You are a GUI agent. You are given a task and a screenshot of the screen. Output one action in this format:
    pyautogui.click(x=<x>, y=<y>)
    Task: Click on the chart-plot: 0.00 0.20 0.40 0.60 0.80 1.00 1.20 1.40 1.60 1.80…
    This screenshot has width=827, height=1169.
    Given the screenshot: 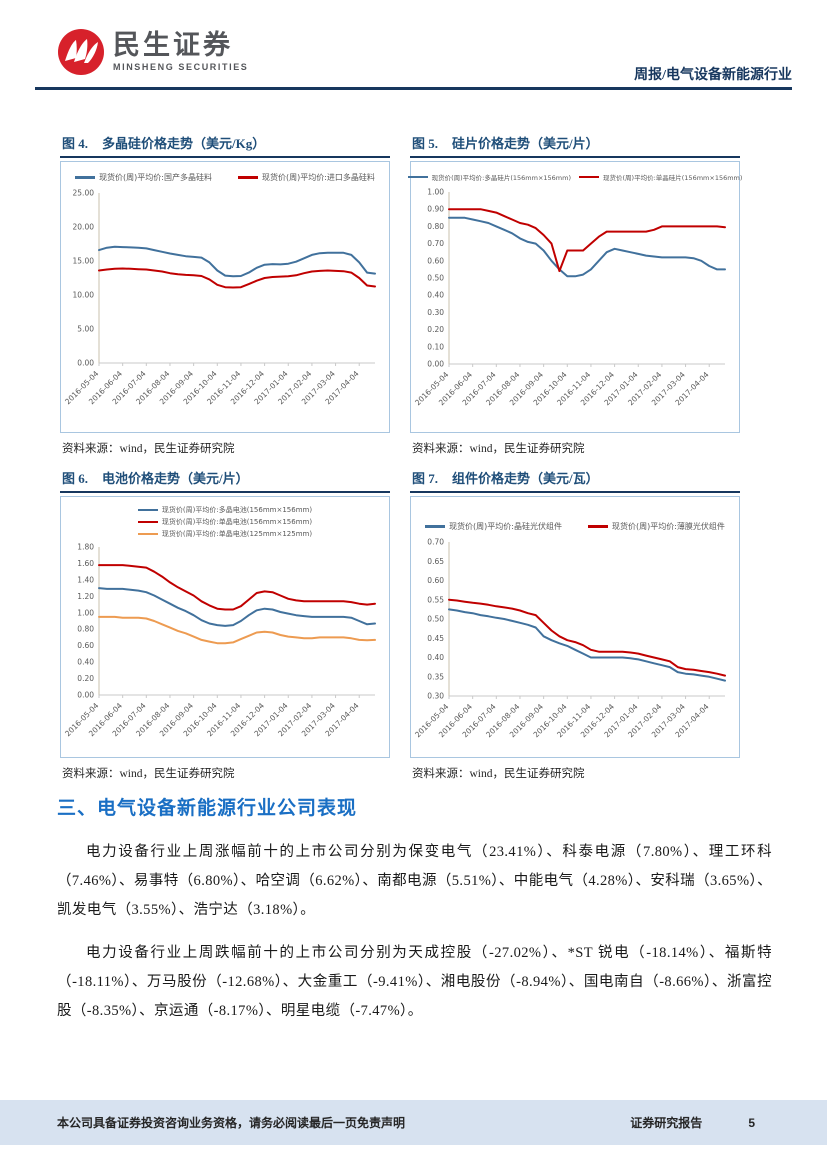 What is the action you would take?
    pyautogui.click(x=225, y=646)
    